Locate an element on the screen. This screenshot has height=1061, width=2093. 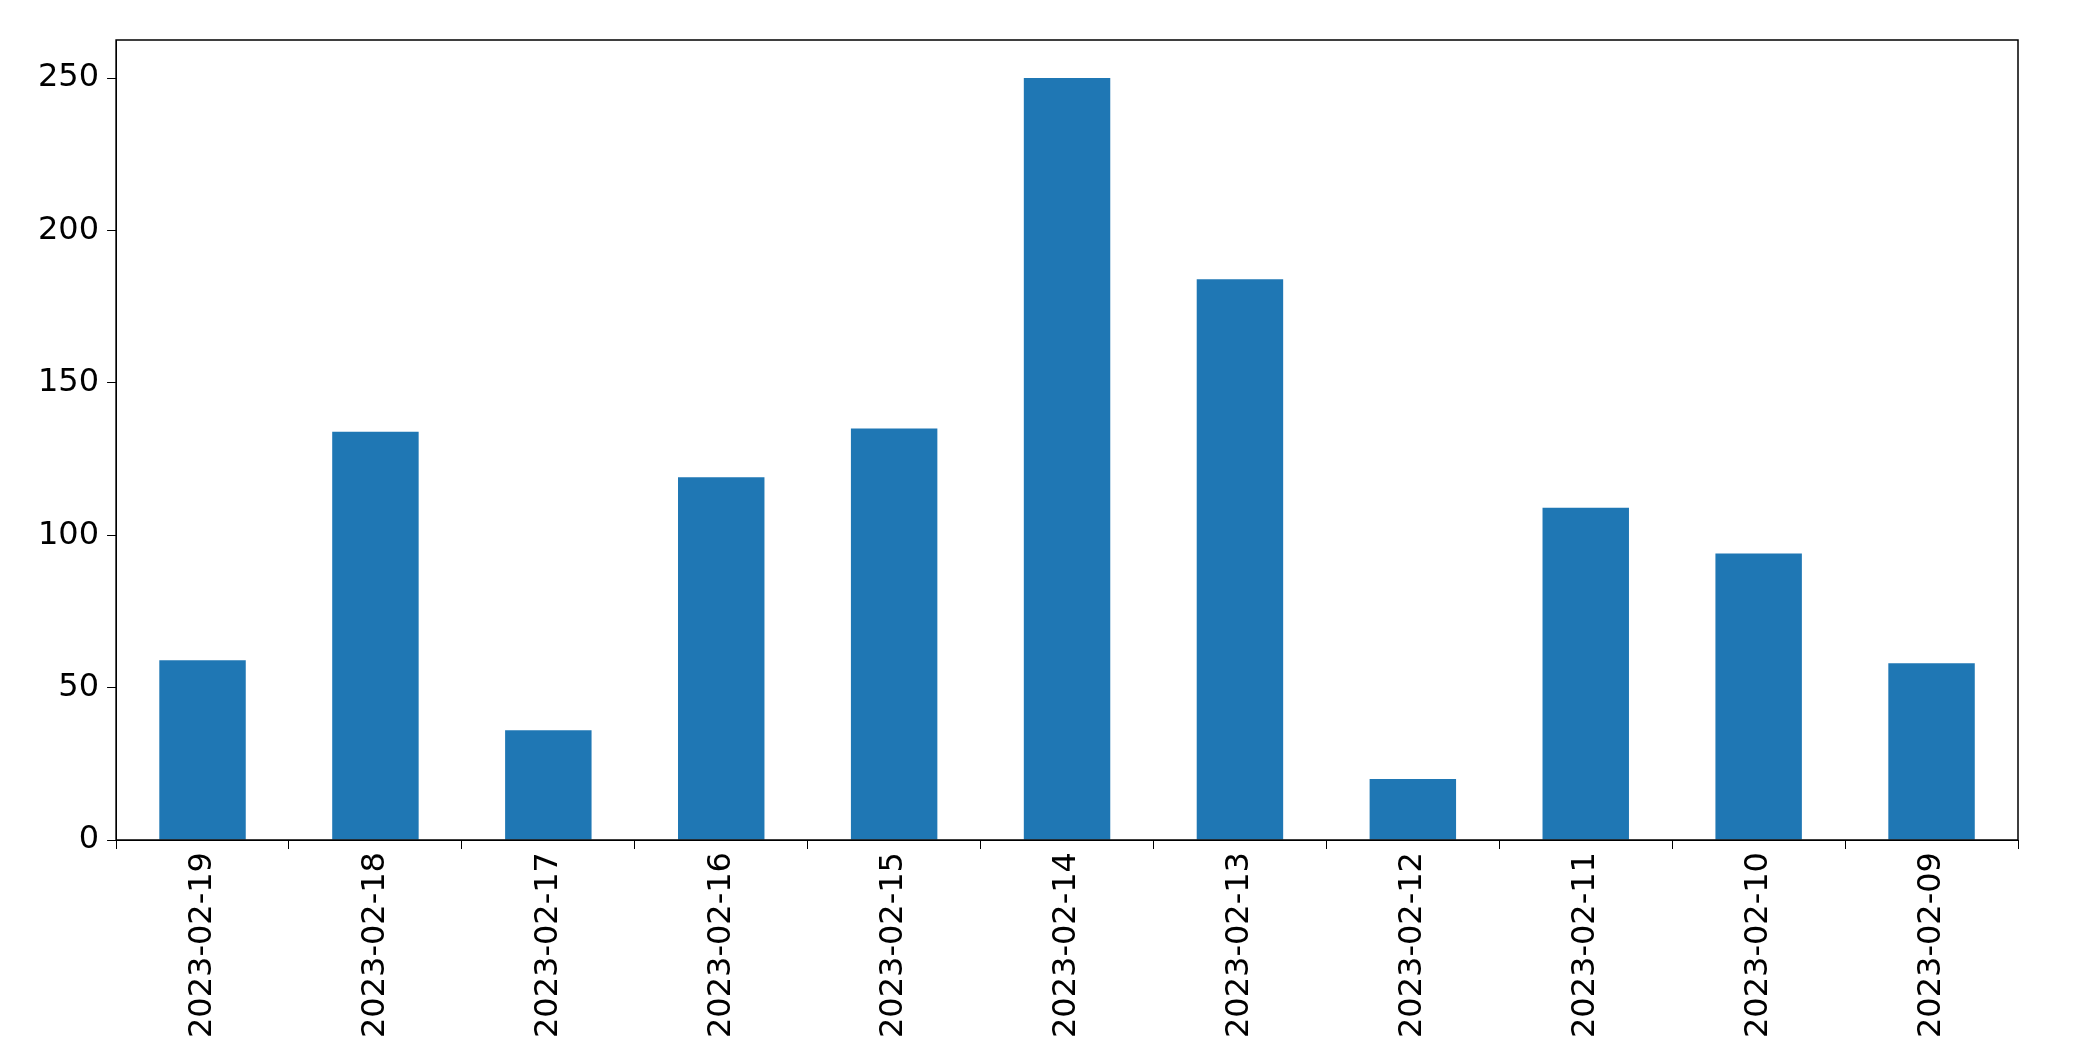
y-tick-label: 150 is located at coordinates (69, 380).